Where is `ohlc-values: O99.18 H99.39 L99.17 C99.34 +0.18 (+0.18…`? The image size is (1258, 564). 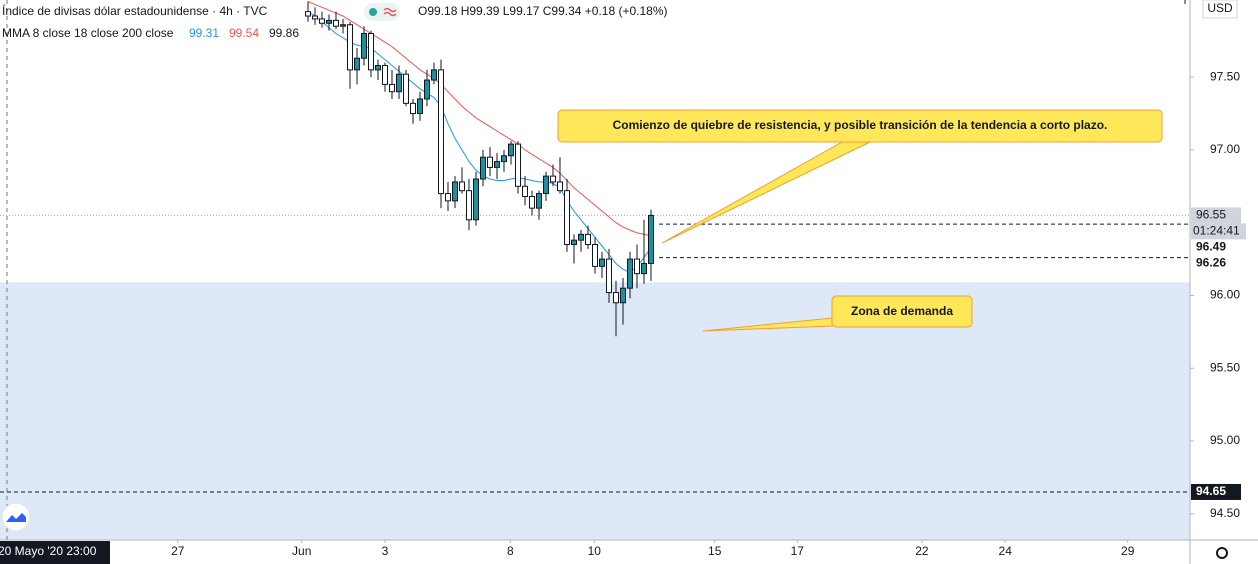
ohlc-values: O99.18 H99.39 L99.17 C99.34 +0.18 (+0.18… is located at coordinates (543, 11).